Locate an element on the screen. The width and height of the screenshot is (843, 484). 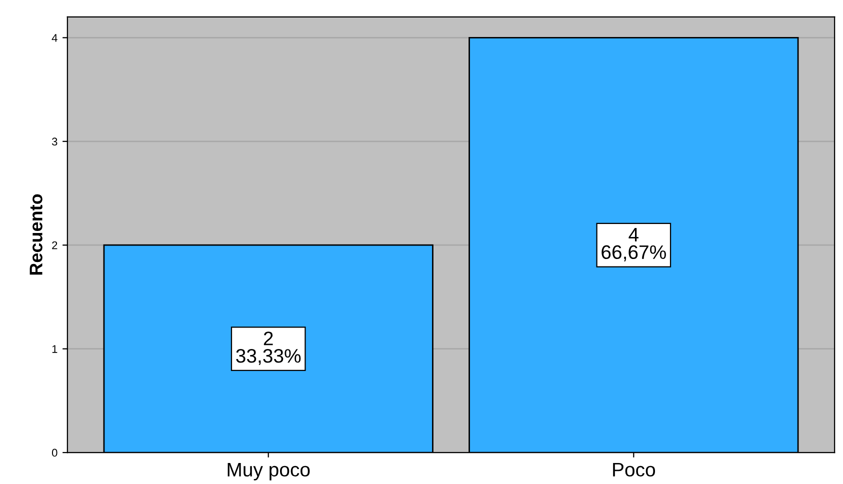
data-label: 4 66,67% is located at coordinates (634, 245).